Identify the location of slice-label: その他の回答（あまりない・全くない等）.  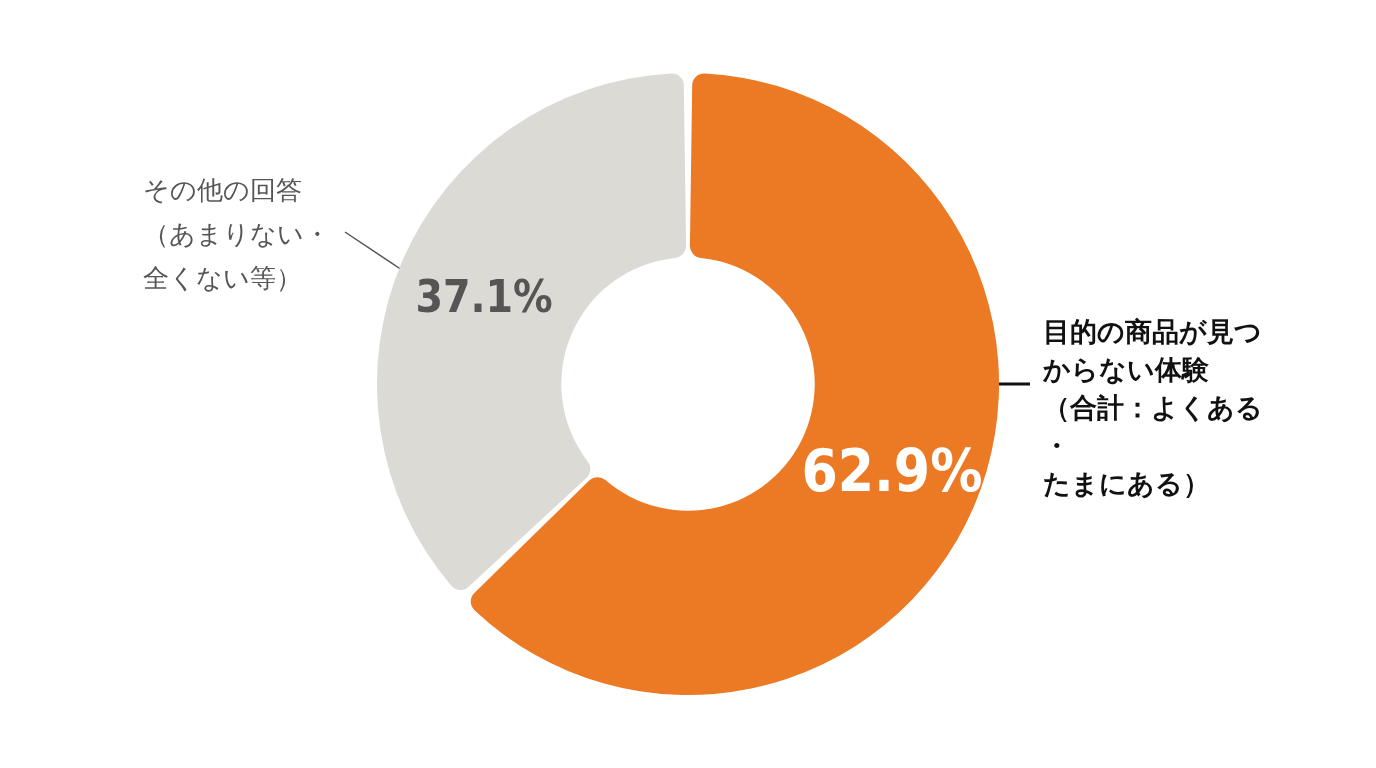
(236, 234).